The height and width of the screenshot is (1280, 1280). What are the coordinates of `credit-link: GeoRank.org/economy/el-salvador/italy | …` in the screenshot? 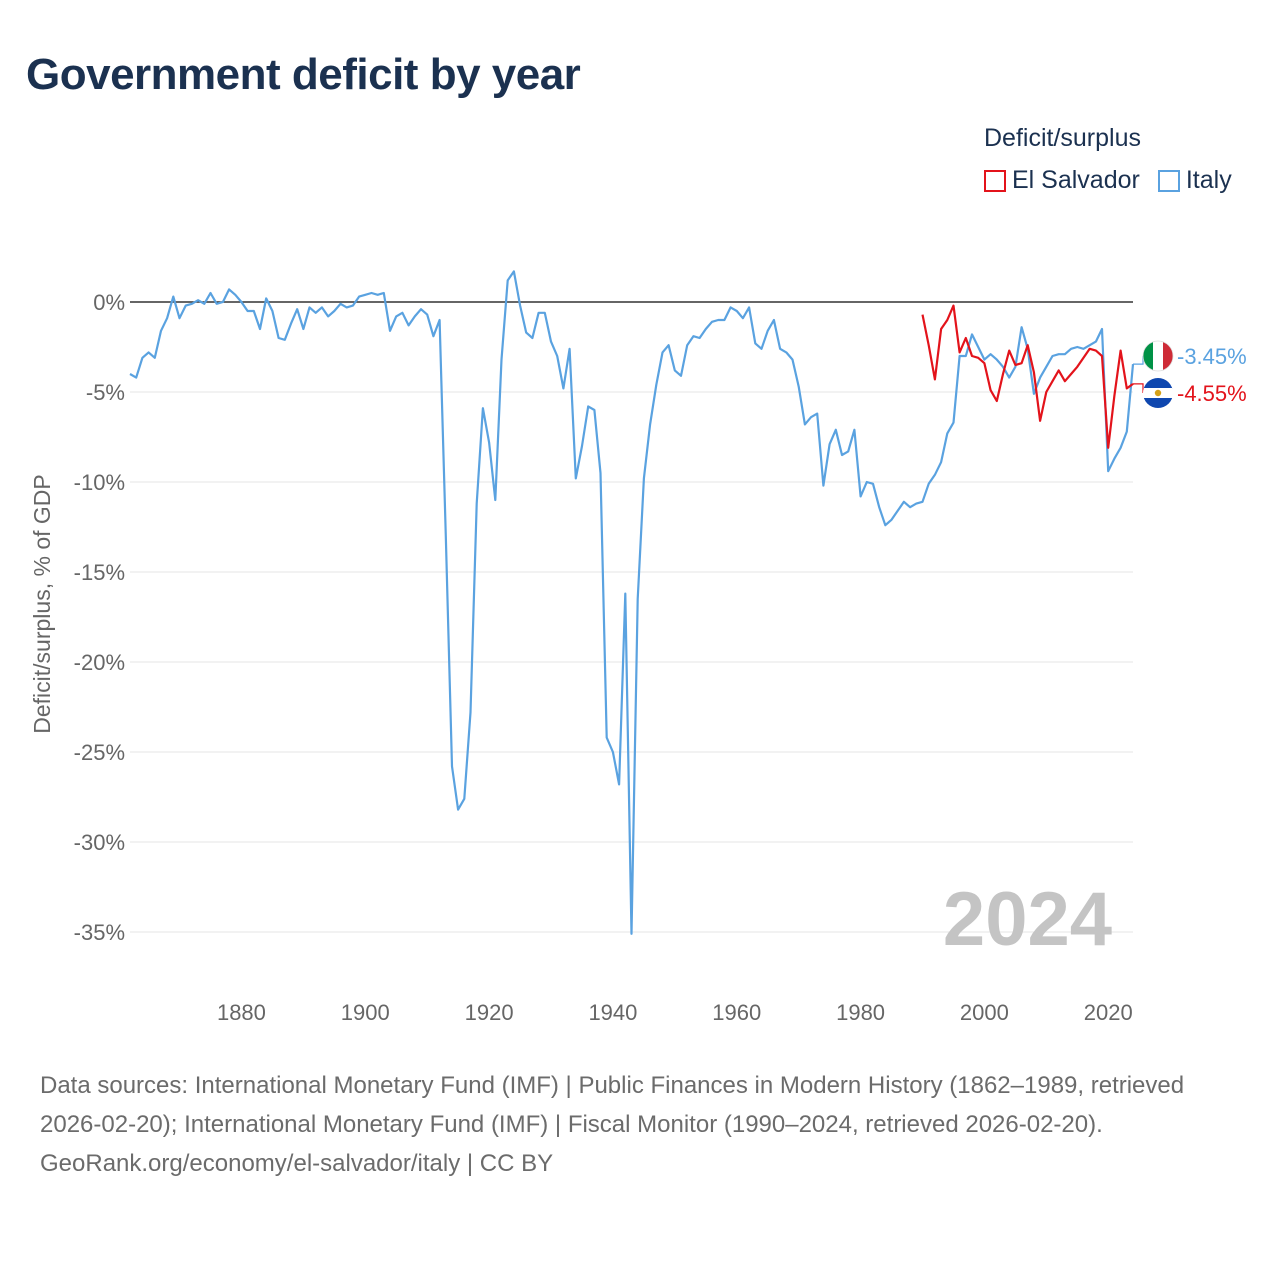 It's located at (297, 1163).